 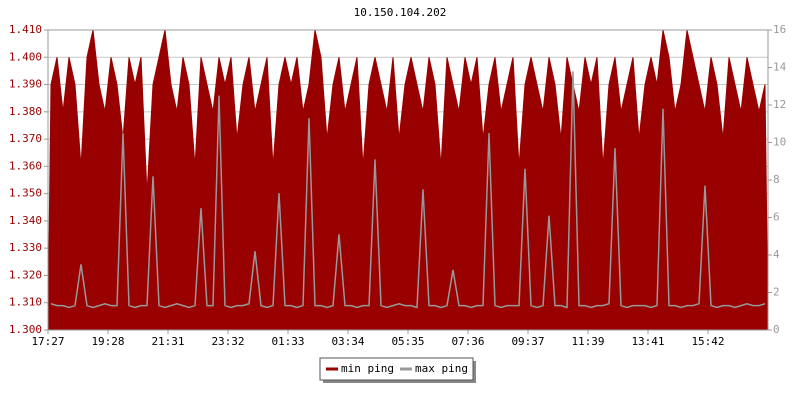 What do you see at coordinates (779, 104) in the screenshot?
I see `y2-tick-label: 12` at bounding box center [779, 104].